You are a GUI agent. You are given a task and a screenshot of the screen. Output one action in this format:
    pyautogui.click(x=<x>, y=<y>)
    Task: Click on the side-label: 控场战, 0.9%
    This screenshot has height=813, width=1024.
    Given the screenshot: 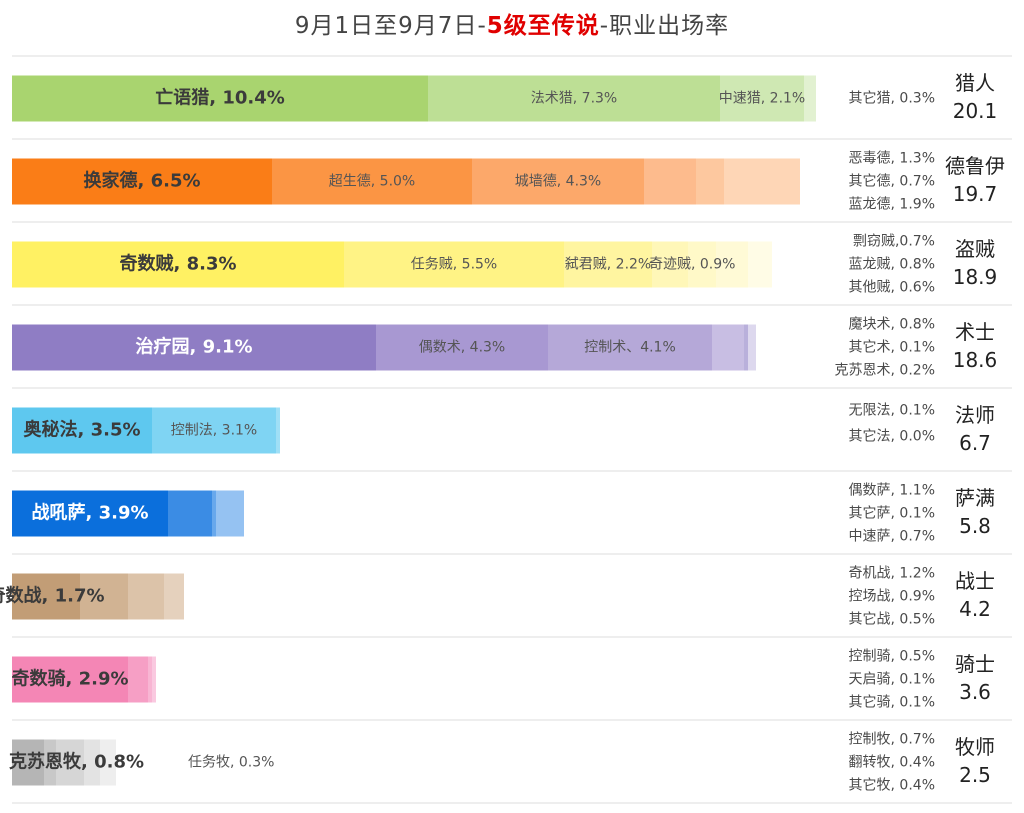 What is the action you would take?
    pyautogui.click(x=892, y=597)
    